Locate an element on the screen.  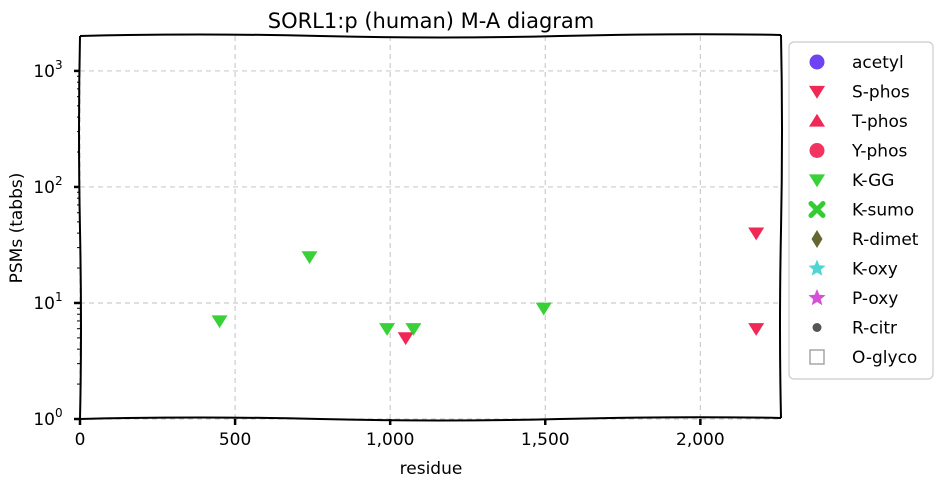
frame-bottom is located at coordinates (430, 419).